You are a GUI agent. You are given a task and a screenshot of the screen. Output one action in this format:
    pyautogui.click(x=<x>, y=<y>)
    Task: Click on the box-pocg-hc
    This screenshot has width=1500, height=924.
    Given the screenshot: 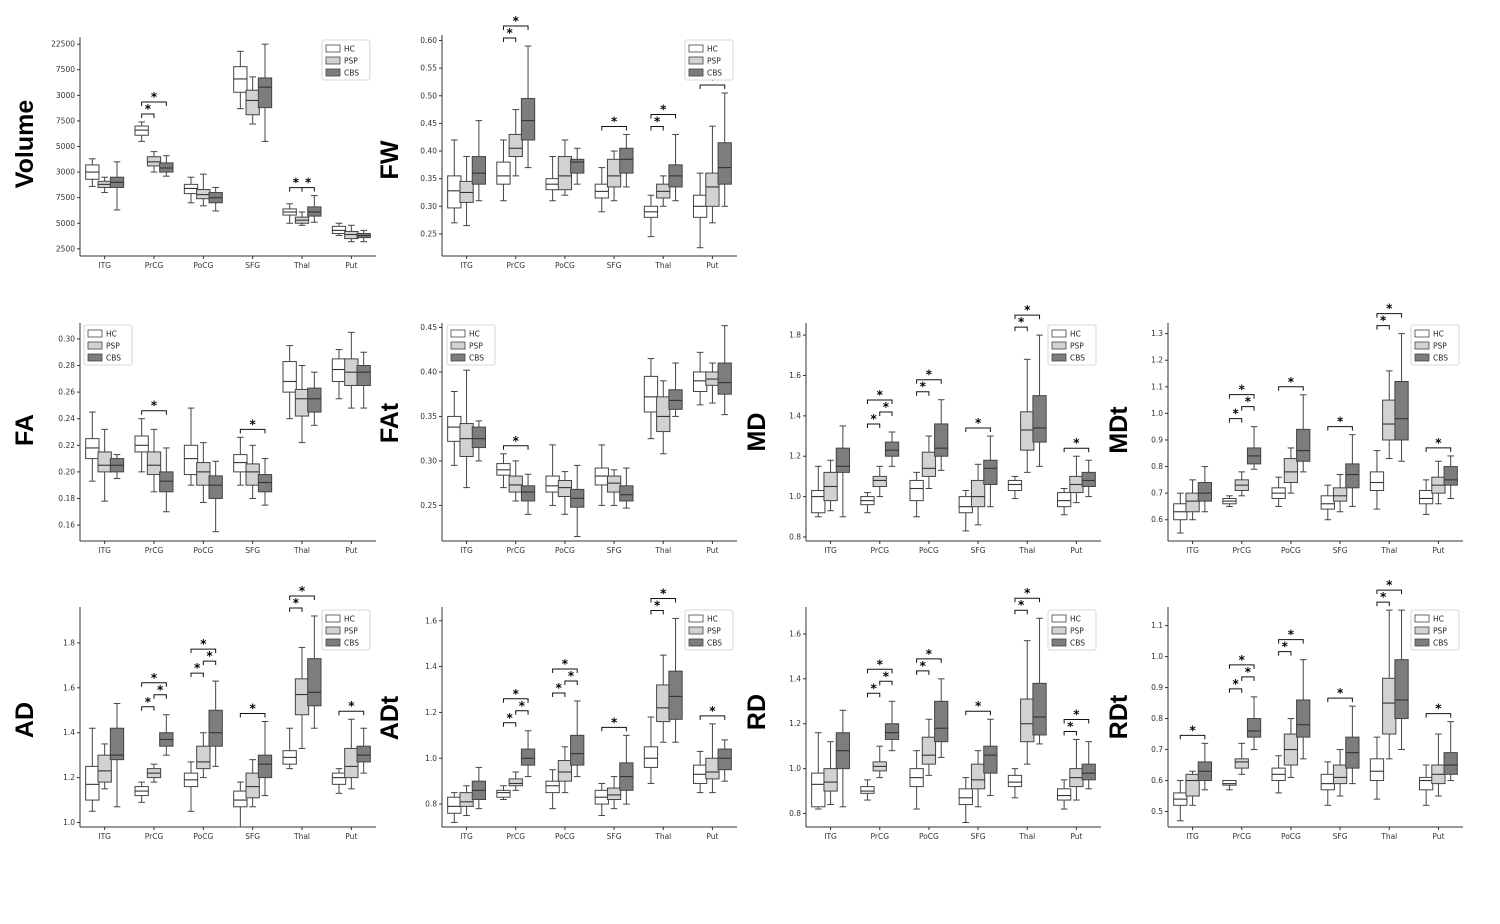 What is the action you would take?
    pyautogui.click(x=916, y=780)
    